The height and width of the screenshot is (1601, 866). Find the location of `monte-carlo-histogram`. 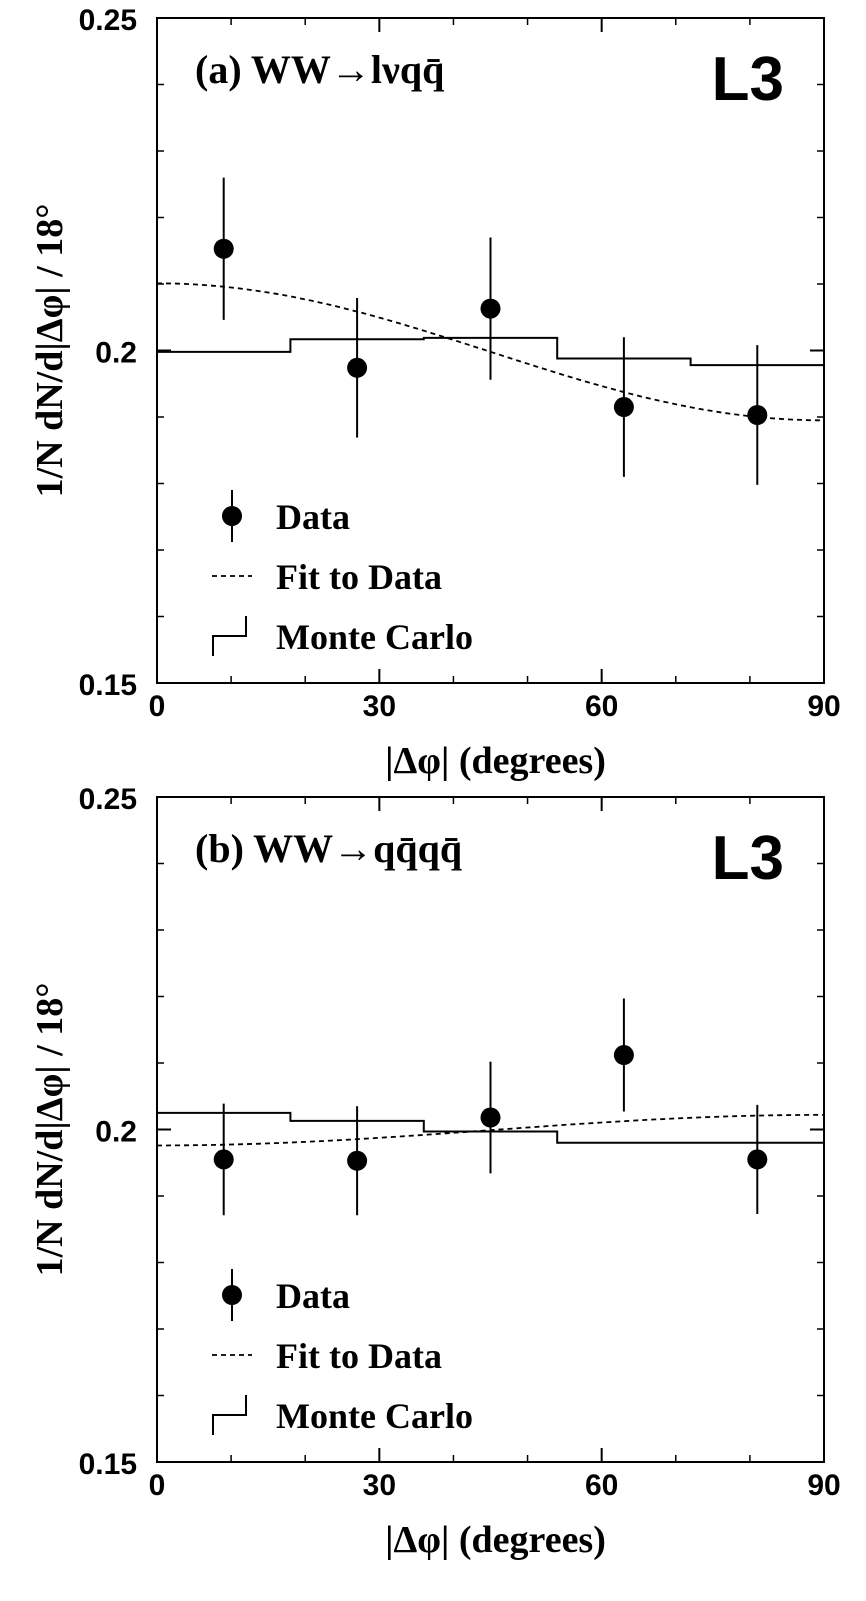

monte-carlo-histogram is located at coordinates (490, 1127).